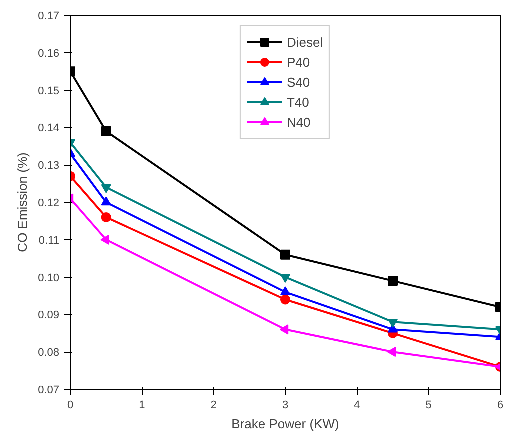  What do you see at coordinates (49, 54) in the screenshot?
I see `y-tick-label: 0.16` at bounding box center [49, 54].